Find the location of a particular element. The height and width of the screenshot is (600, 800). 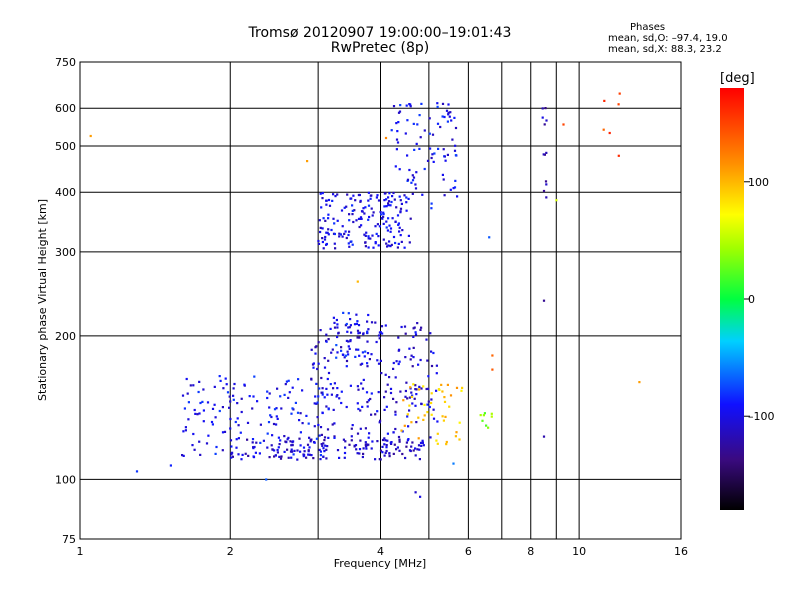

y-tick-label: 750 is located at coordinates (65, 62).